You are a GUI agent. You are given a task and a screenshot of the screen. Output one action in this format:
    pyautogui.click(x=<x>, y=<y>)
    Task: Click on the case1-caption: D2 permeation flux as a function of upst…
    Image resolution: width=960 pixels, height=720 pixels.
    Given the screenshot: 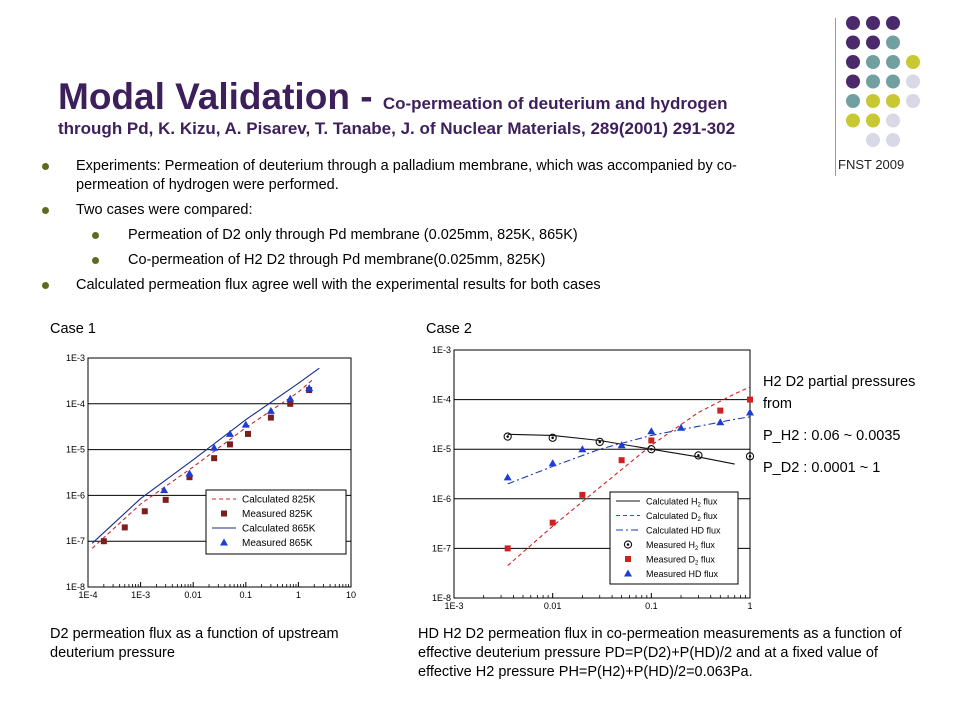 What is the action you would take?
    pyautogui.click(x=194, y=643)
    